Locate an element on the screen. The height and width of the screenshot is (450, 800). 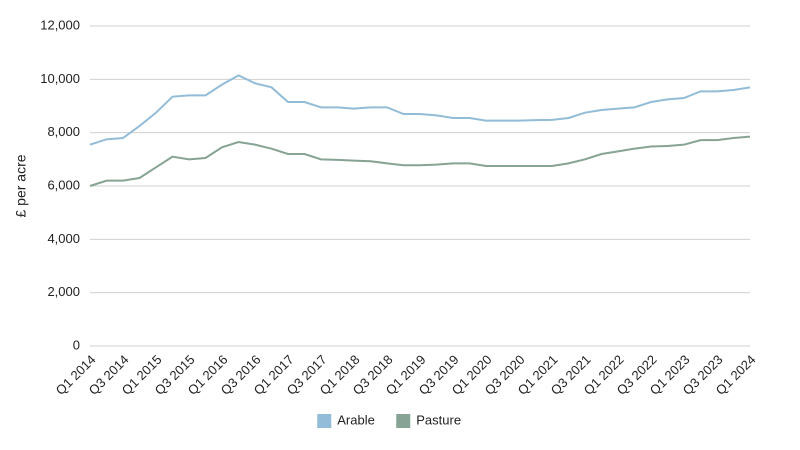
y-tick-label: 0 is located at coordinates (76, 344).